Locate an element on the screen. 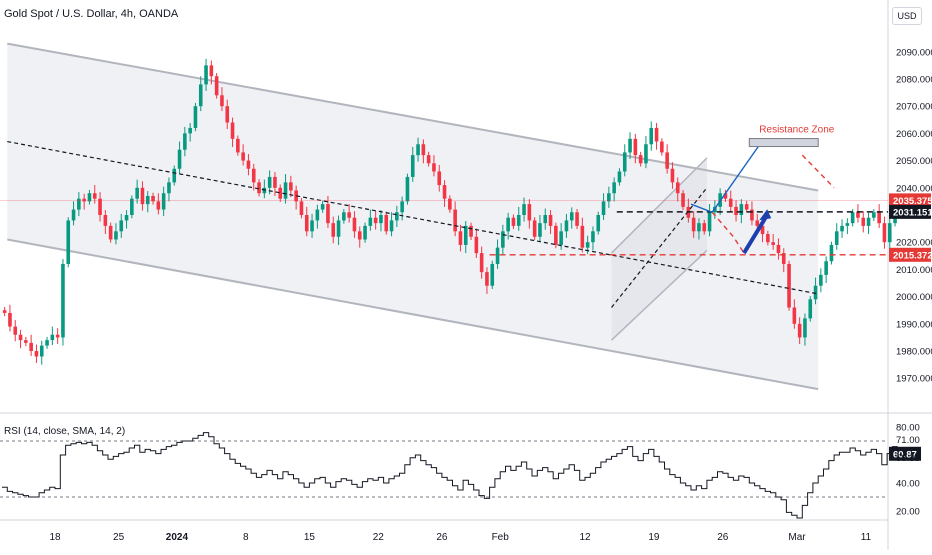  rising-channel-lower-line is located at coordinates (659, 295).